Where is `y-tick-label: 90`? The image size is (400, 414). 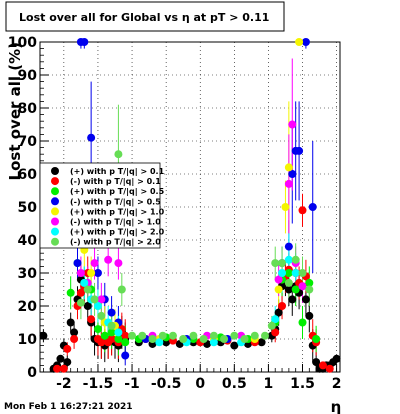
y-tick-label: 90 is located at coordinates (28, 76).